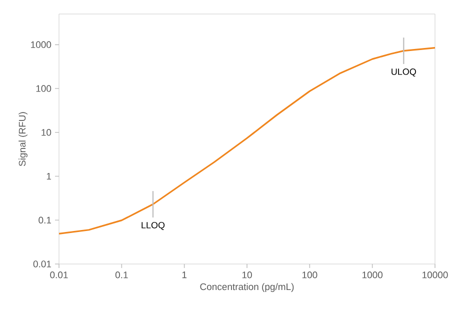  I want to click on x-tick-label: 0.1, so click(121, 275).